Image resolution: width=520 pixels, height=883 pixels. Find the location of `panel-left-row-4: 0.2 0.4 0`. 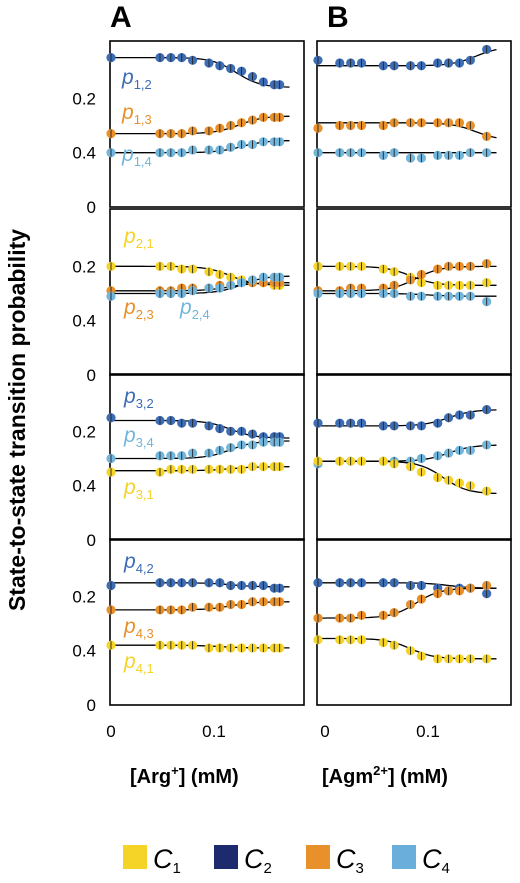

panel-left-row-4: 0.2 0.4 0 is located at coordinates (188, 626).